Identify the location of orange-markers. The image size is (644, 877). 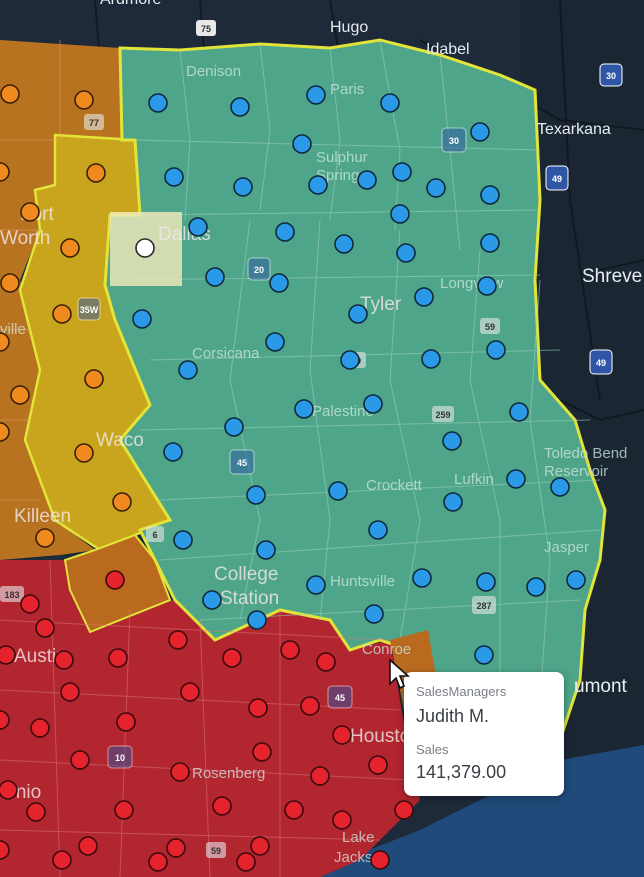
(66, 316).